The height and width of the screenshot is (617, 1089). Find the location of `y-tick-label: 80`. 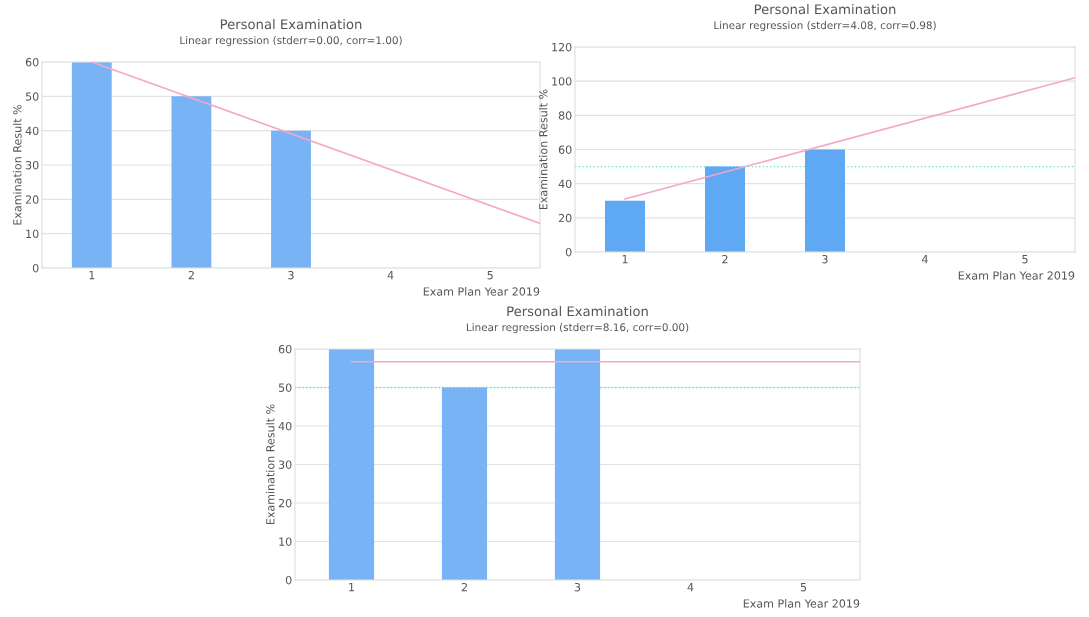

y-tick-label: 80 is located at coordinates (565, 115).